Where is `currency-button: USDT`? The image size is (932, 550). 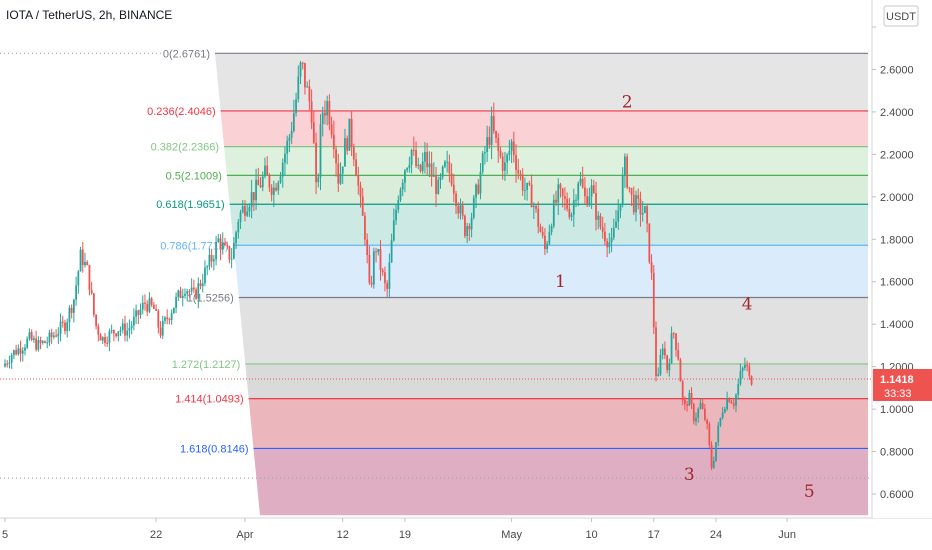
currency-button: USDT is located at coordinates (901, 16).